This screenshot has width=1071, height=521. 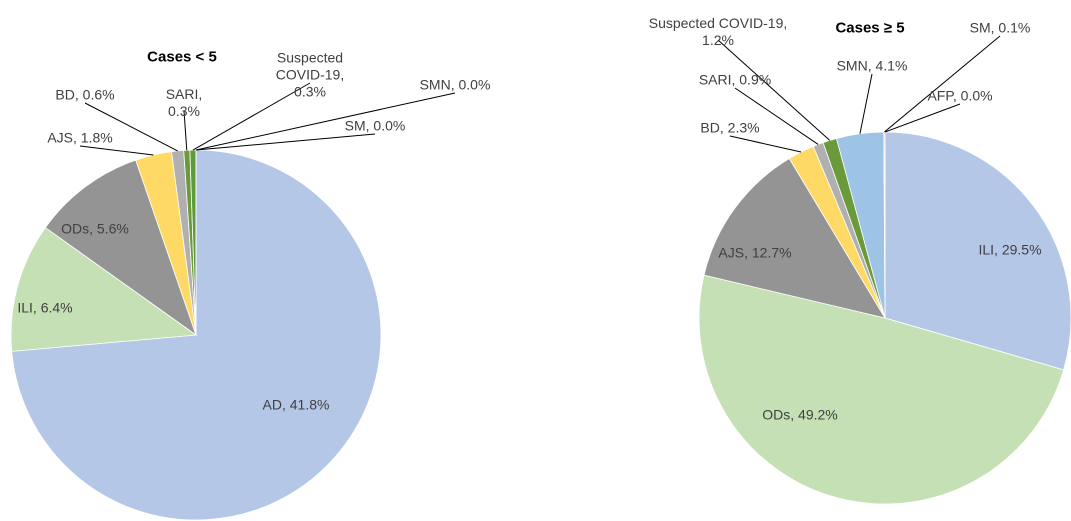 What do you see at coordinates (1000, 27) in the screenshot?
I see `data-label: SM, 0.1%` at bounding box center [1000, 27].